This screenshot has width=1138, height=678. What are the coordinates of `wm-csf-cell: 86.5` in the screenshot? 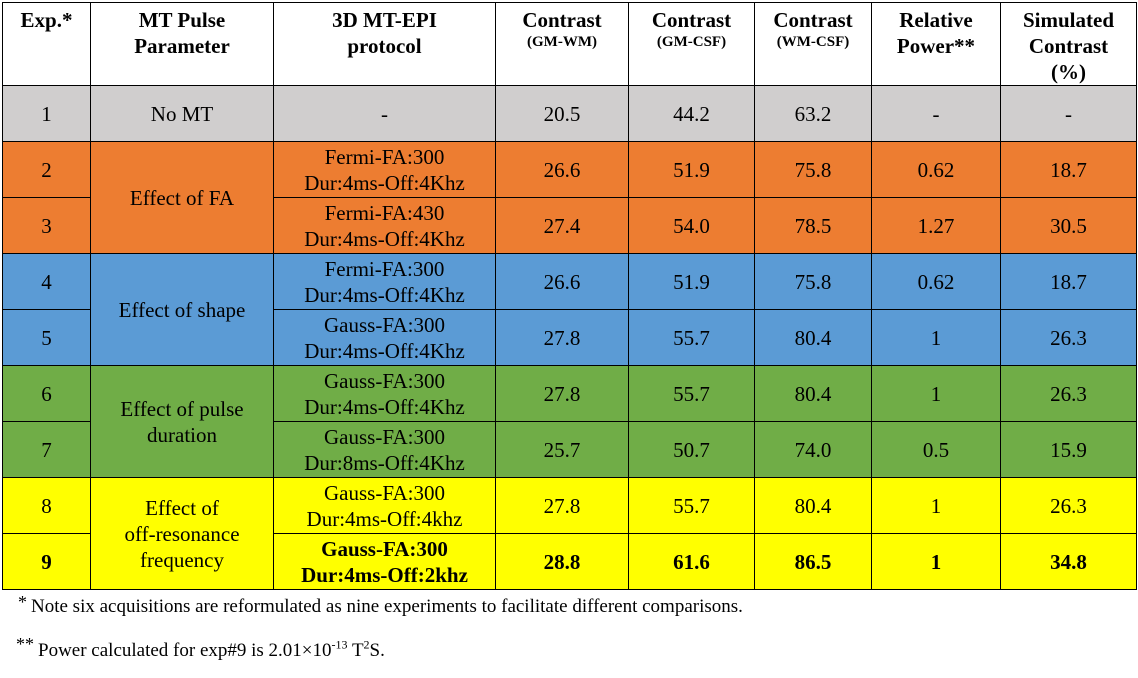 It's located at (813, 561).